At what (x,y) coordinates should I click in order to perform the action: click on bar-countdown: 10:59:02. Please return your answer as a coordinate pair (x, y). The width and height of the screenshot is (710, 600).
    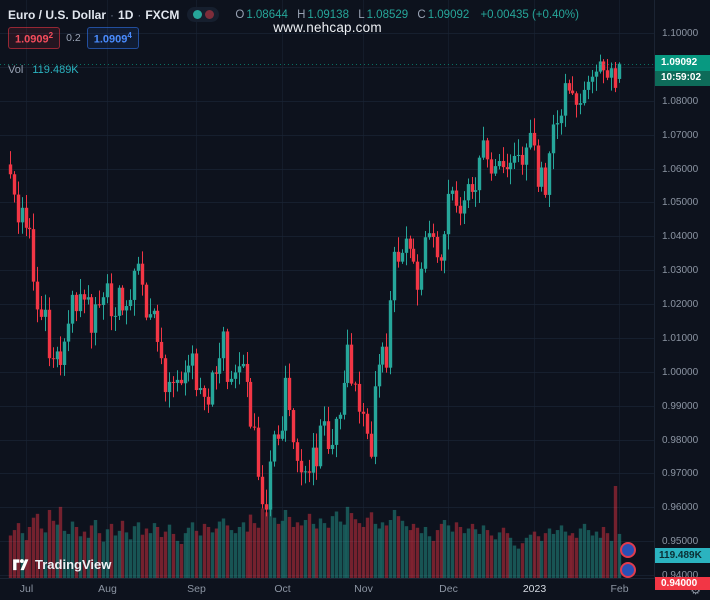
    Looking at the image, I should click on (682, 78).